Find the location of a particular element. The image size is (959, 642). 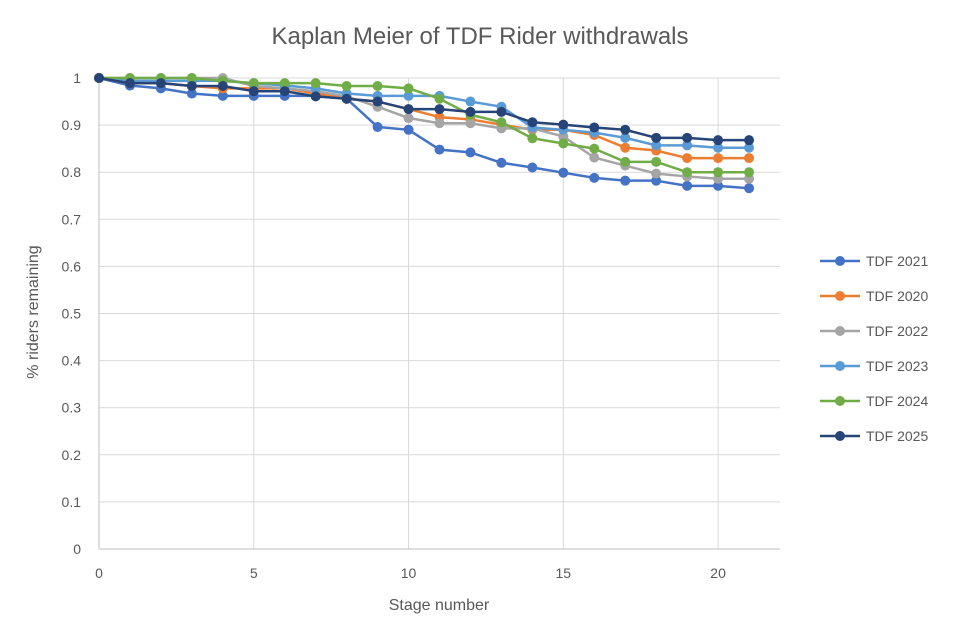

x-tick-label: 0 is located at coordinates (99, 573).